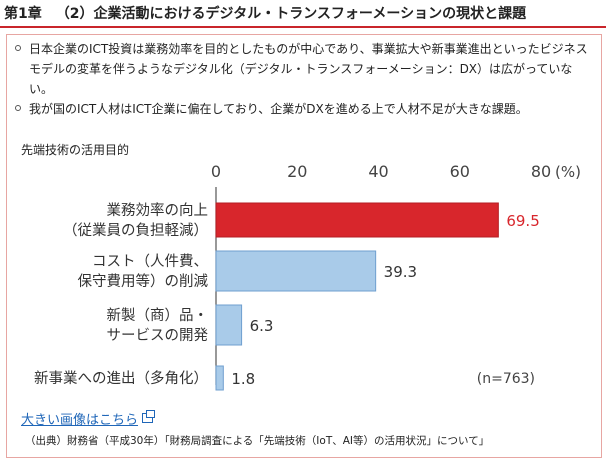 This screenshot has height=459, width=608. I want to click on x-tick-label: 80, so click(541, 171).